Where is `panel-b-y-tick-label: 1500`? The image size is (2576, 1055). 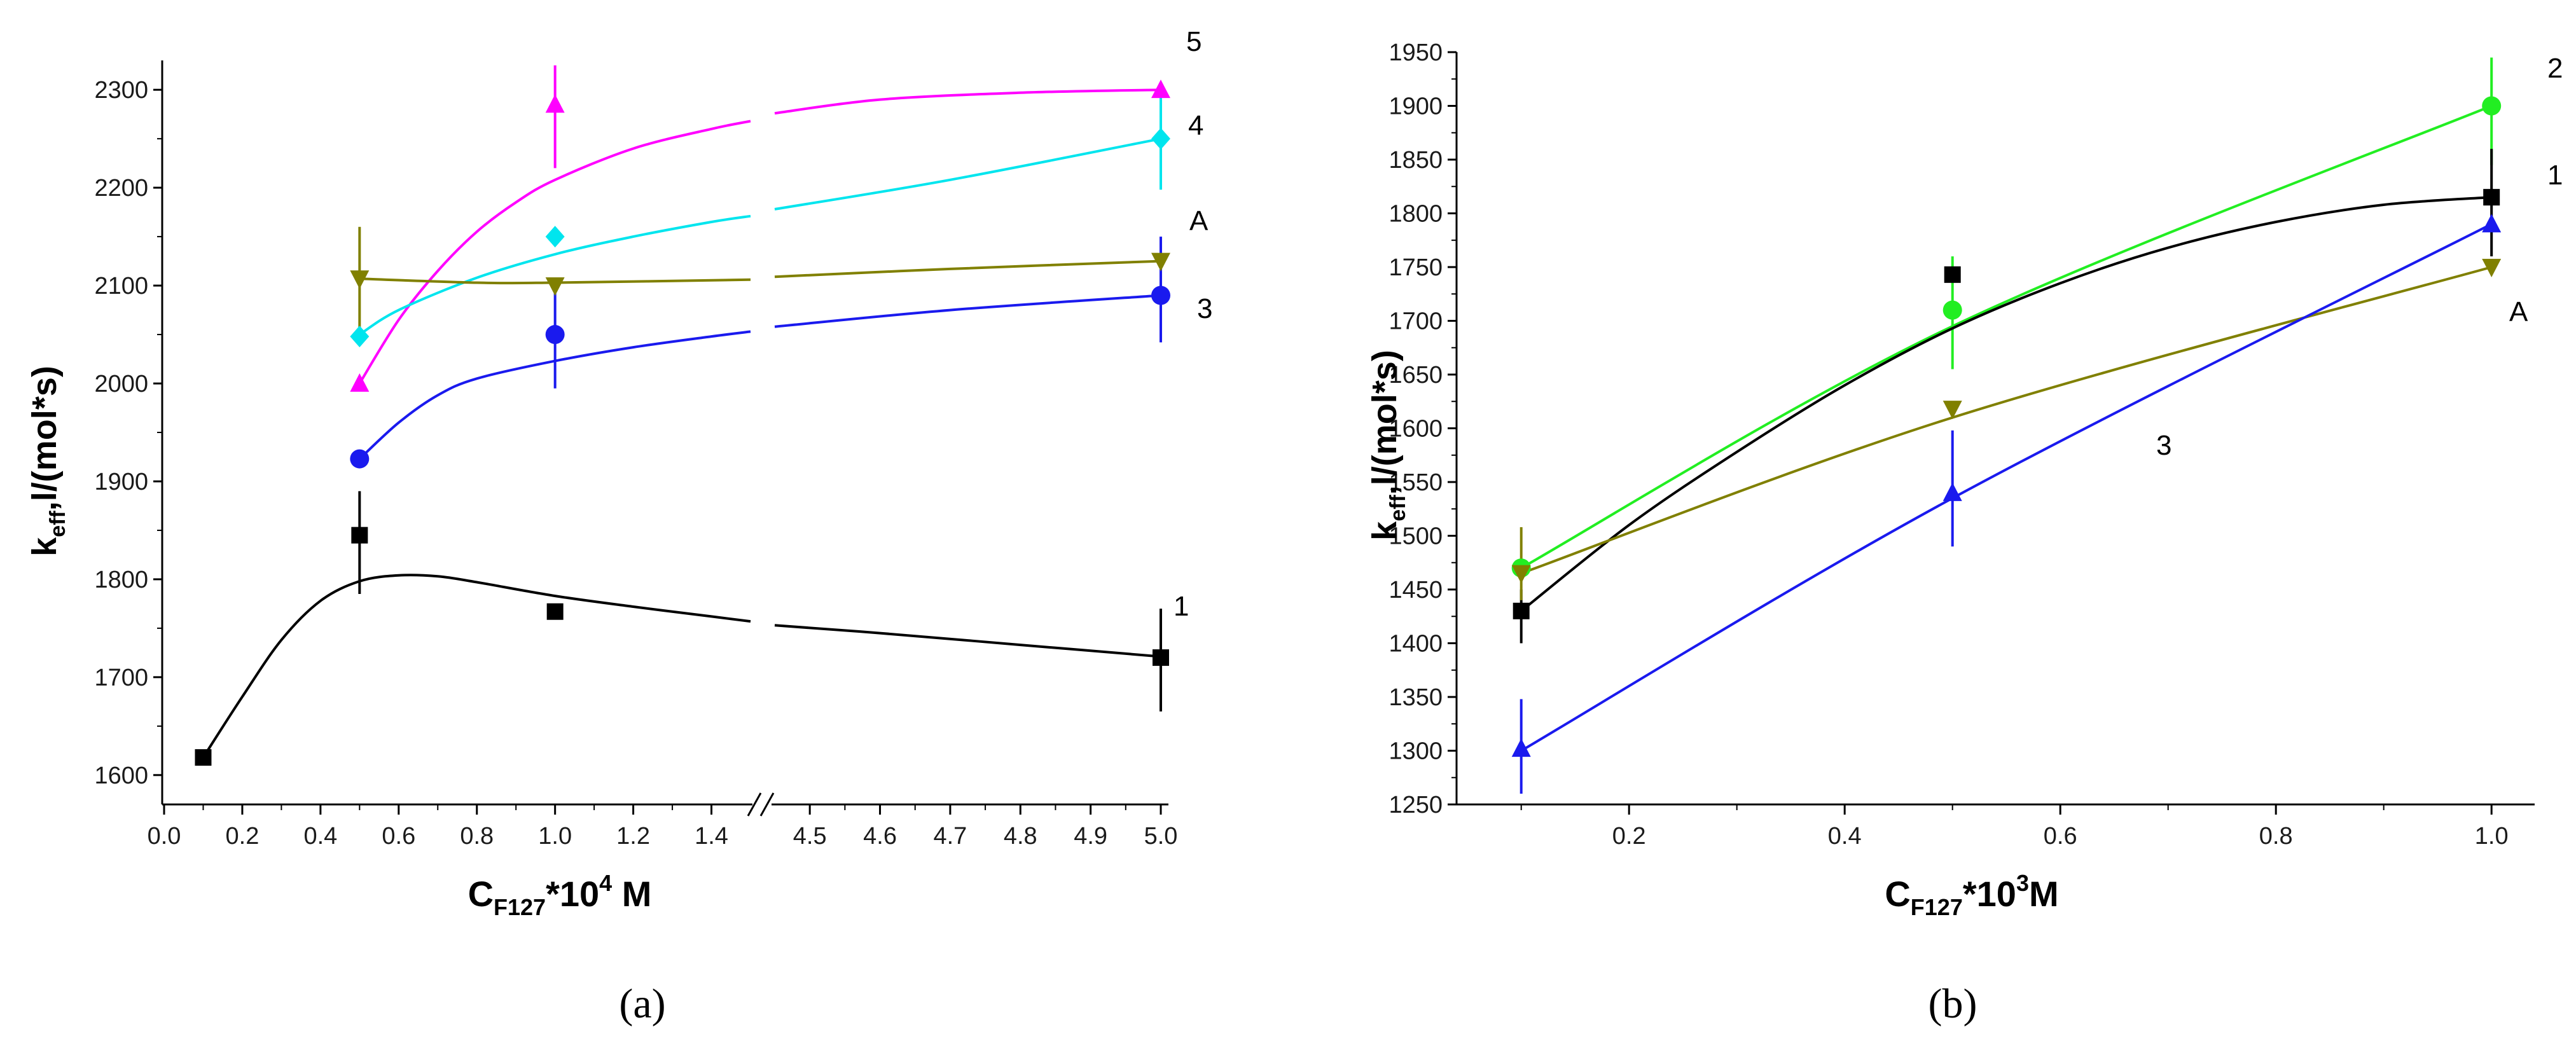 panel-b-y-tick-label: 1500 is located at coordinates (1415, 536).